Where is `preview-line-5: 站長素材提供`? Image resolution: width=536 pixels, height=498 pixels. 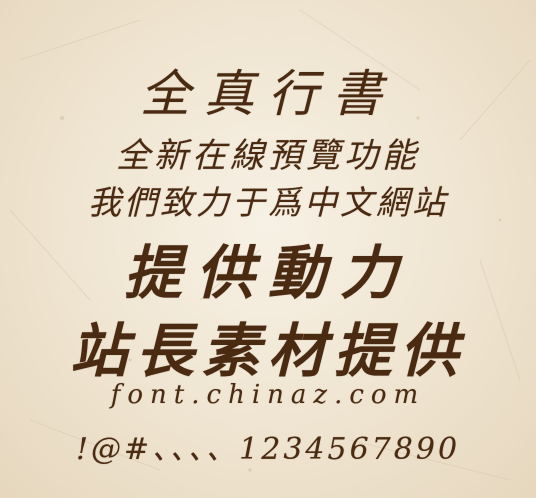 preview-line-5: 站長素材提供 is located at coordinates (267, 351).